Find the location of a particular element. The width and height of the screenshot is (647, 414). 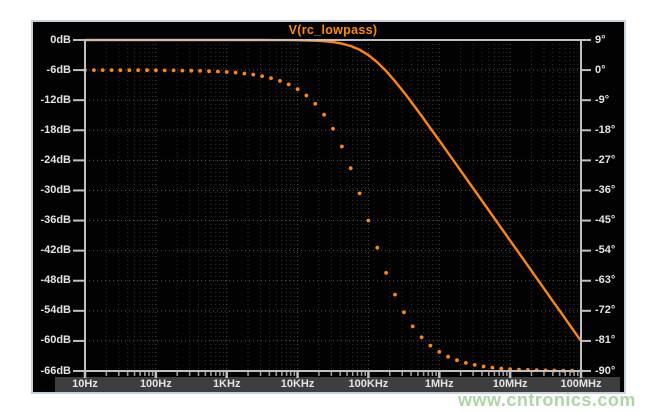

y-left-tick-label: 0dB is located at coordinates (60, 39).